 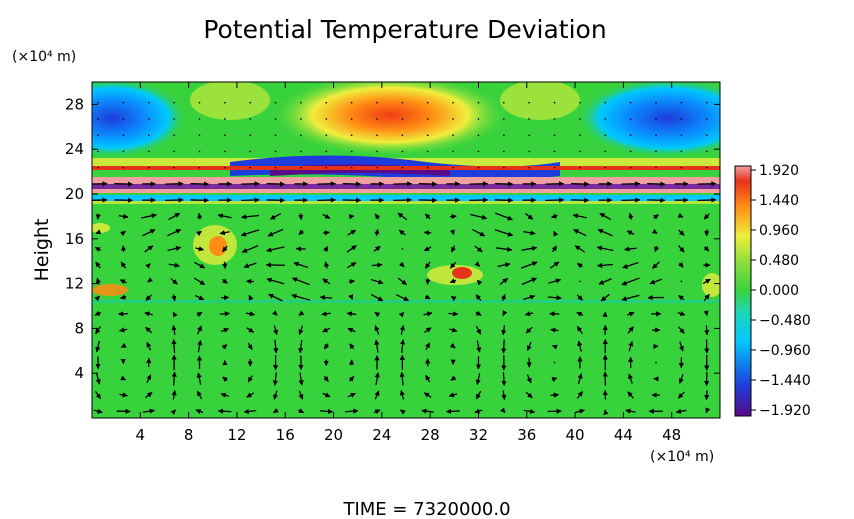 What do you see at coordinates (390, 119) in the screenshot?
I see `warm-anomaly-upper` at bounding box center [390, 119].